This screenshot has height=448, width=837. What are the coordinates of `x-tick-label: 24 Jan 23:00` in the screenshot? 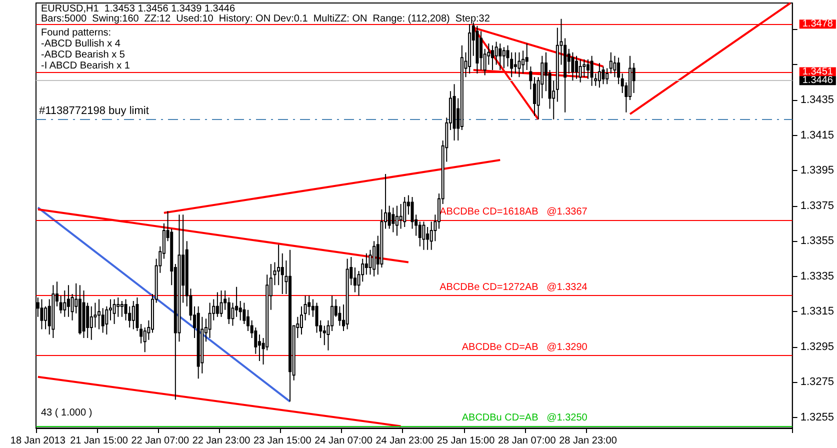 It's located at (405, 441).